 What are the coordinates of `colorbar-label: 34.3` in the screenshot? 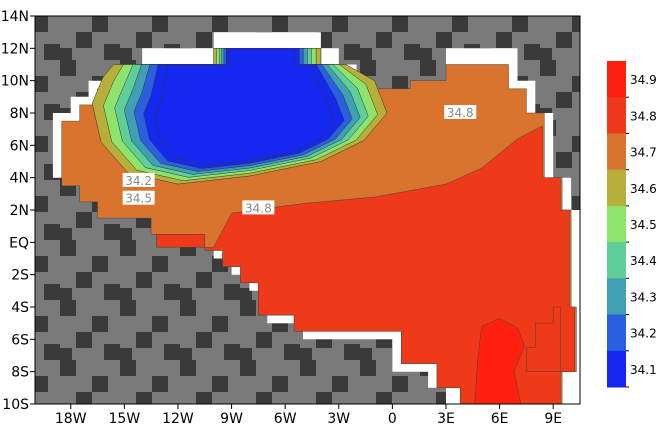 It's located at (643, 297).